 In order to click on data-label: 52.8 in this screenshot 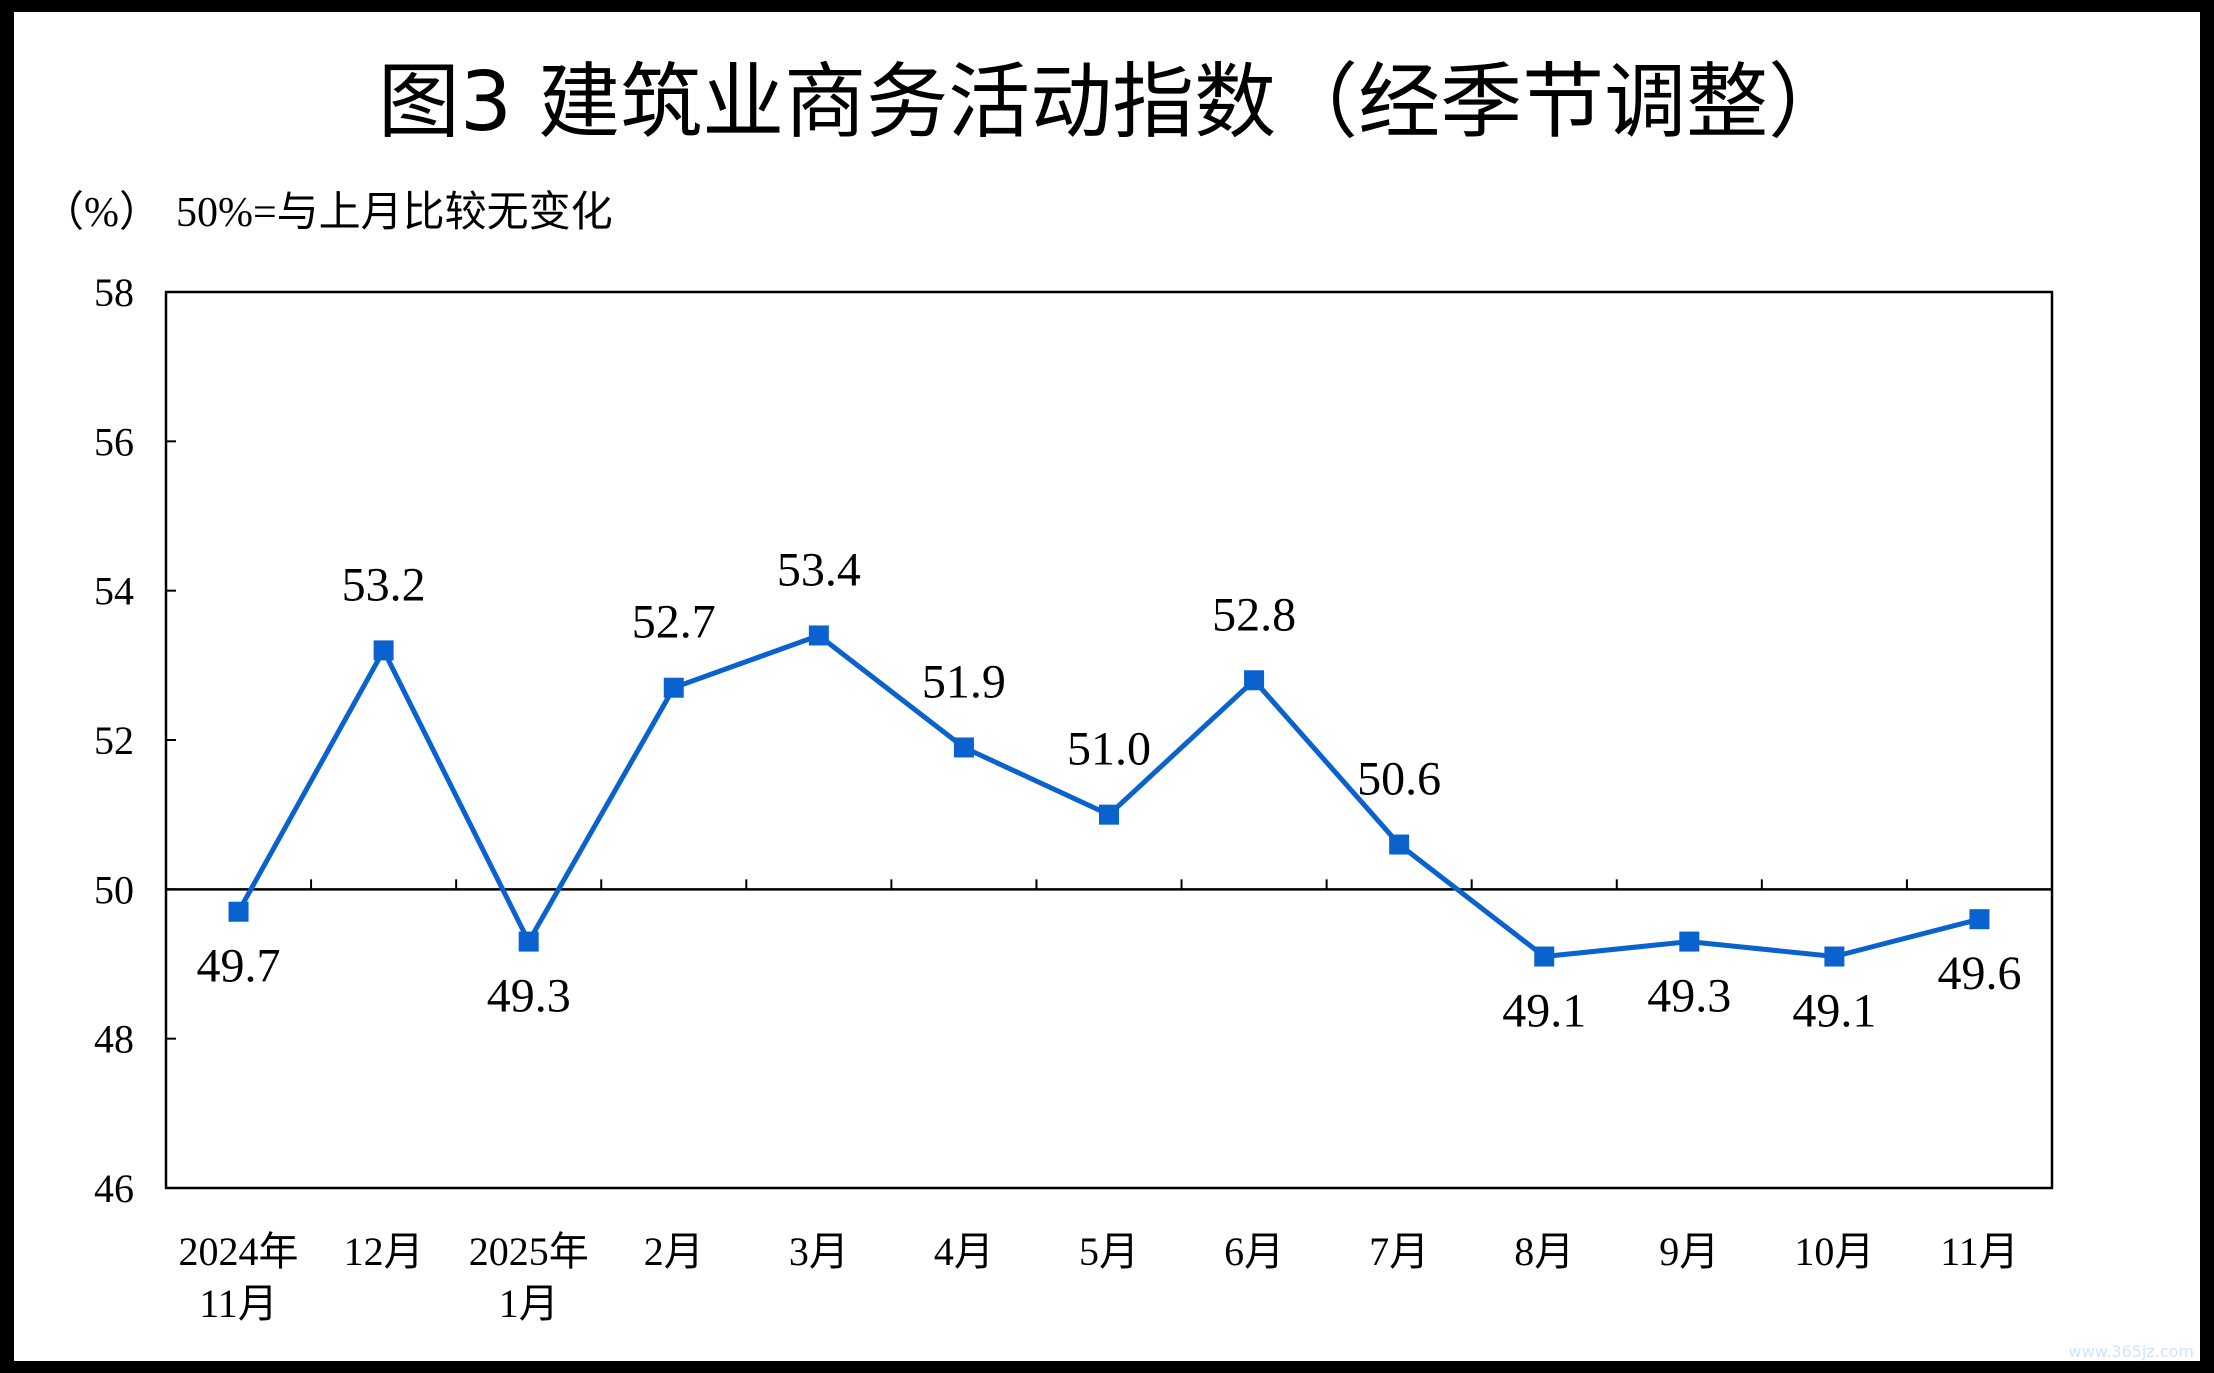, I will do `click(1254, 614)`.